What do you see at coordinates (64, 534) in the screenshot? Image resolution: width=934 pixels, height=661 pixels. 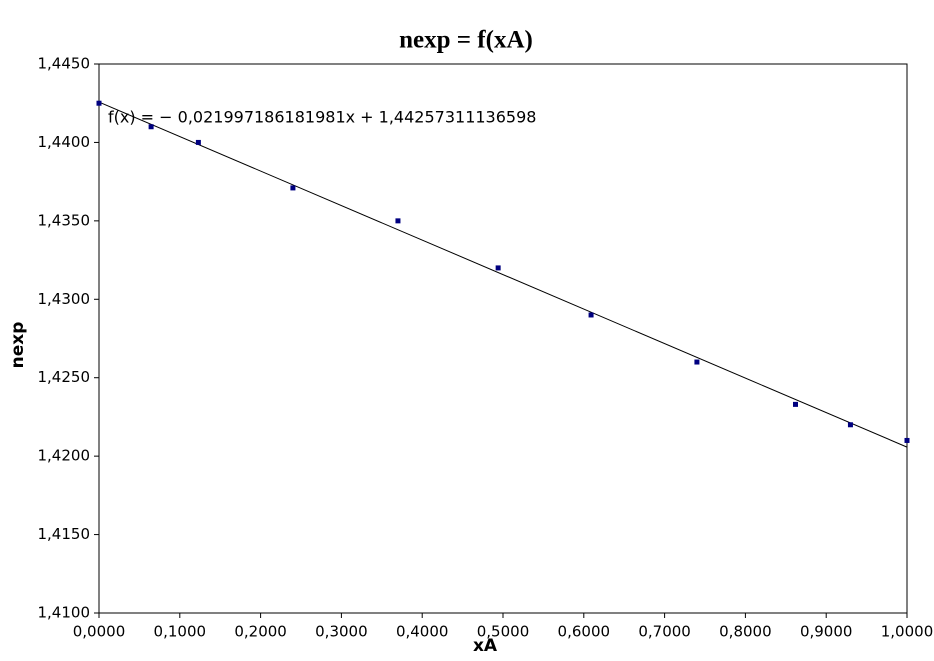 I see `y-tick-label: 1,4150` at bounding box center [64, 534].